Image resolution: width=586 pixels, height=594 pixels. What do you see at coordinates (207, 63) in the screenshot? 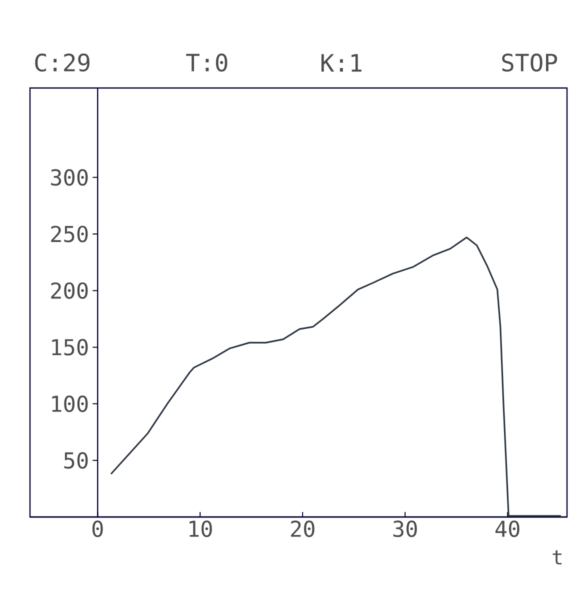
I see `text: T:0` at bounding box center [207, 63].